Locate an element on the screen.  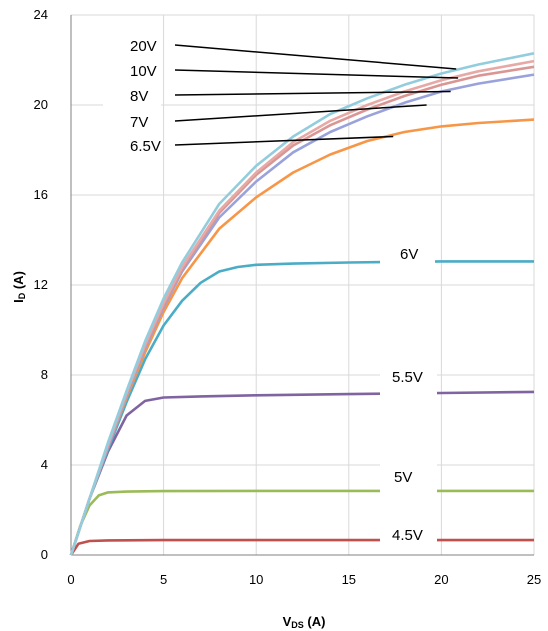
y-tick-label: 4 is located at coordinates (44, 464).